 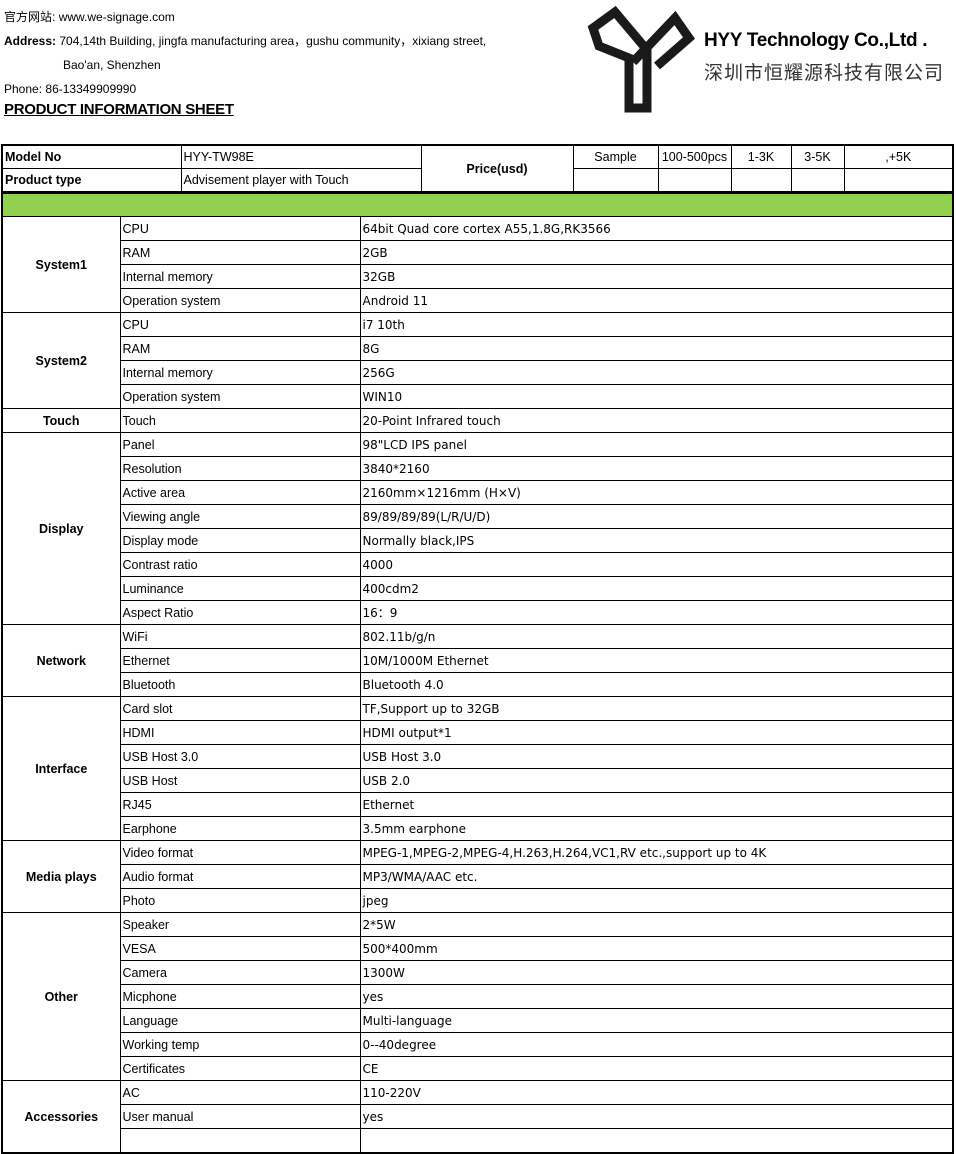 I want to click on spec-row: Interface Card slot TF,Support up to 32GB, so click(x=477, y=768).